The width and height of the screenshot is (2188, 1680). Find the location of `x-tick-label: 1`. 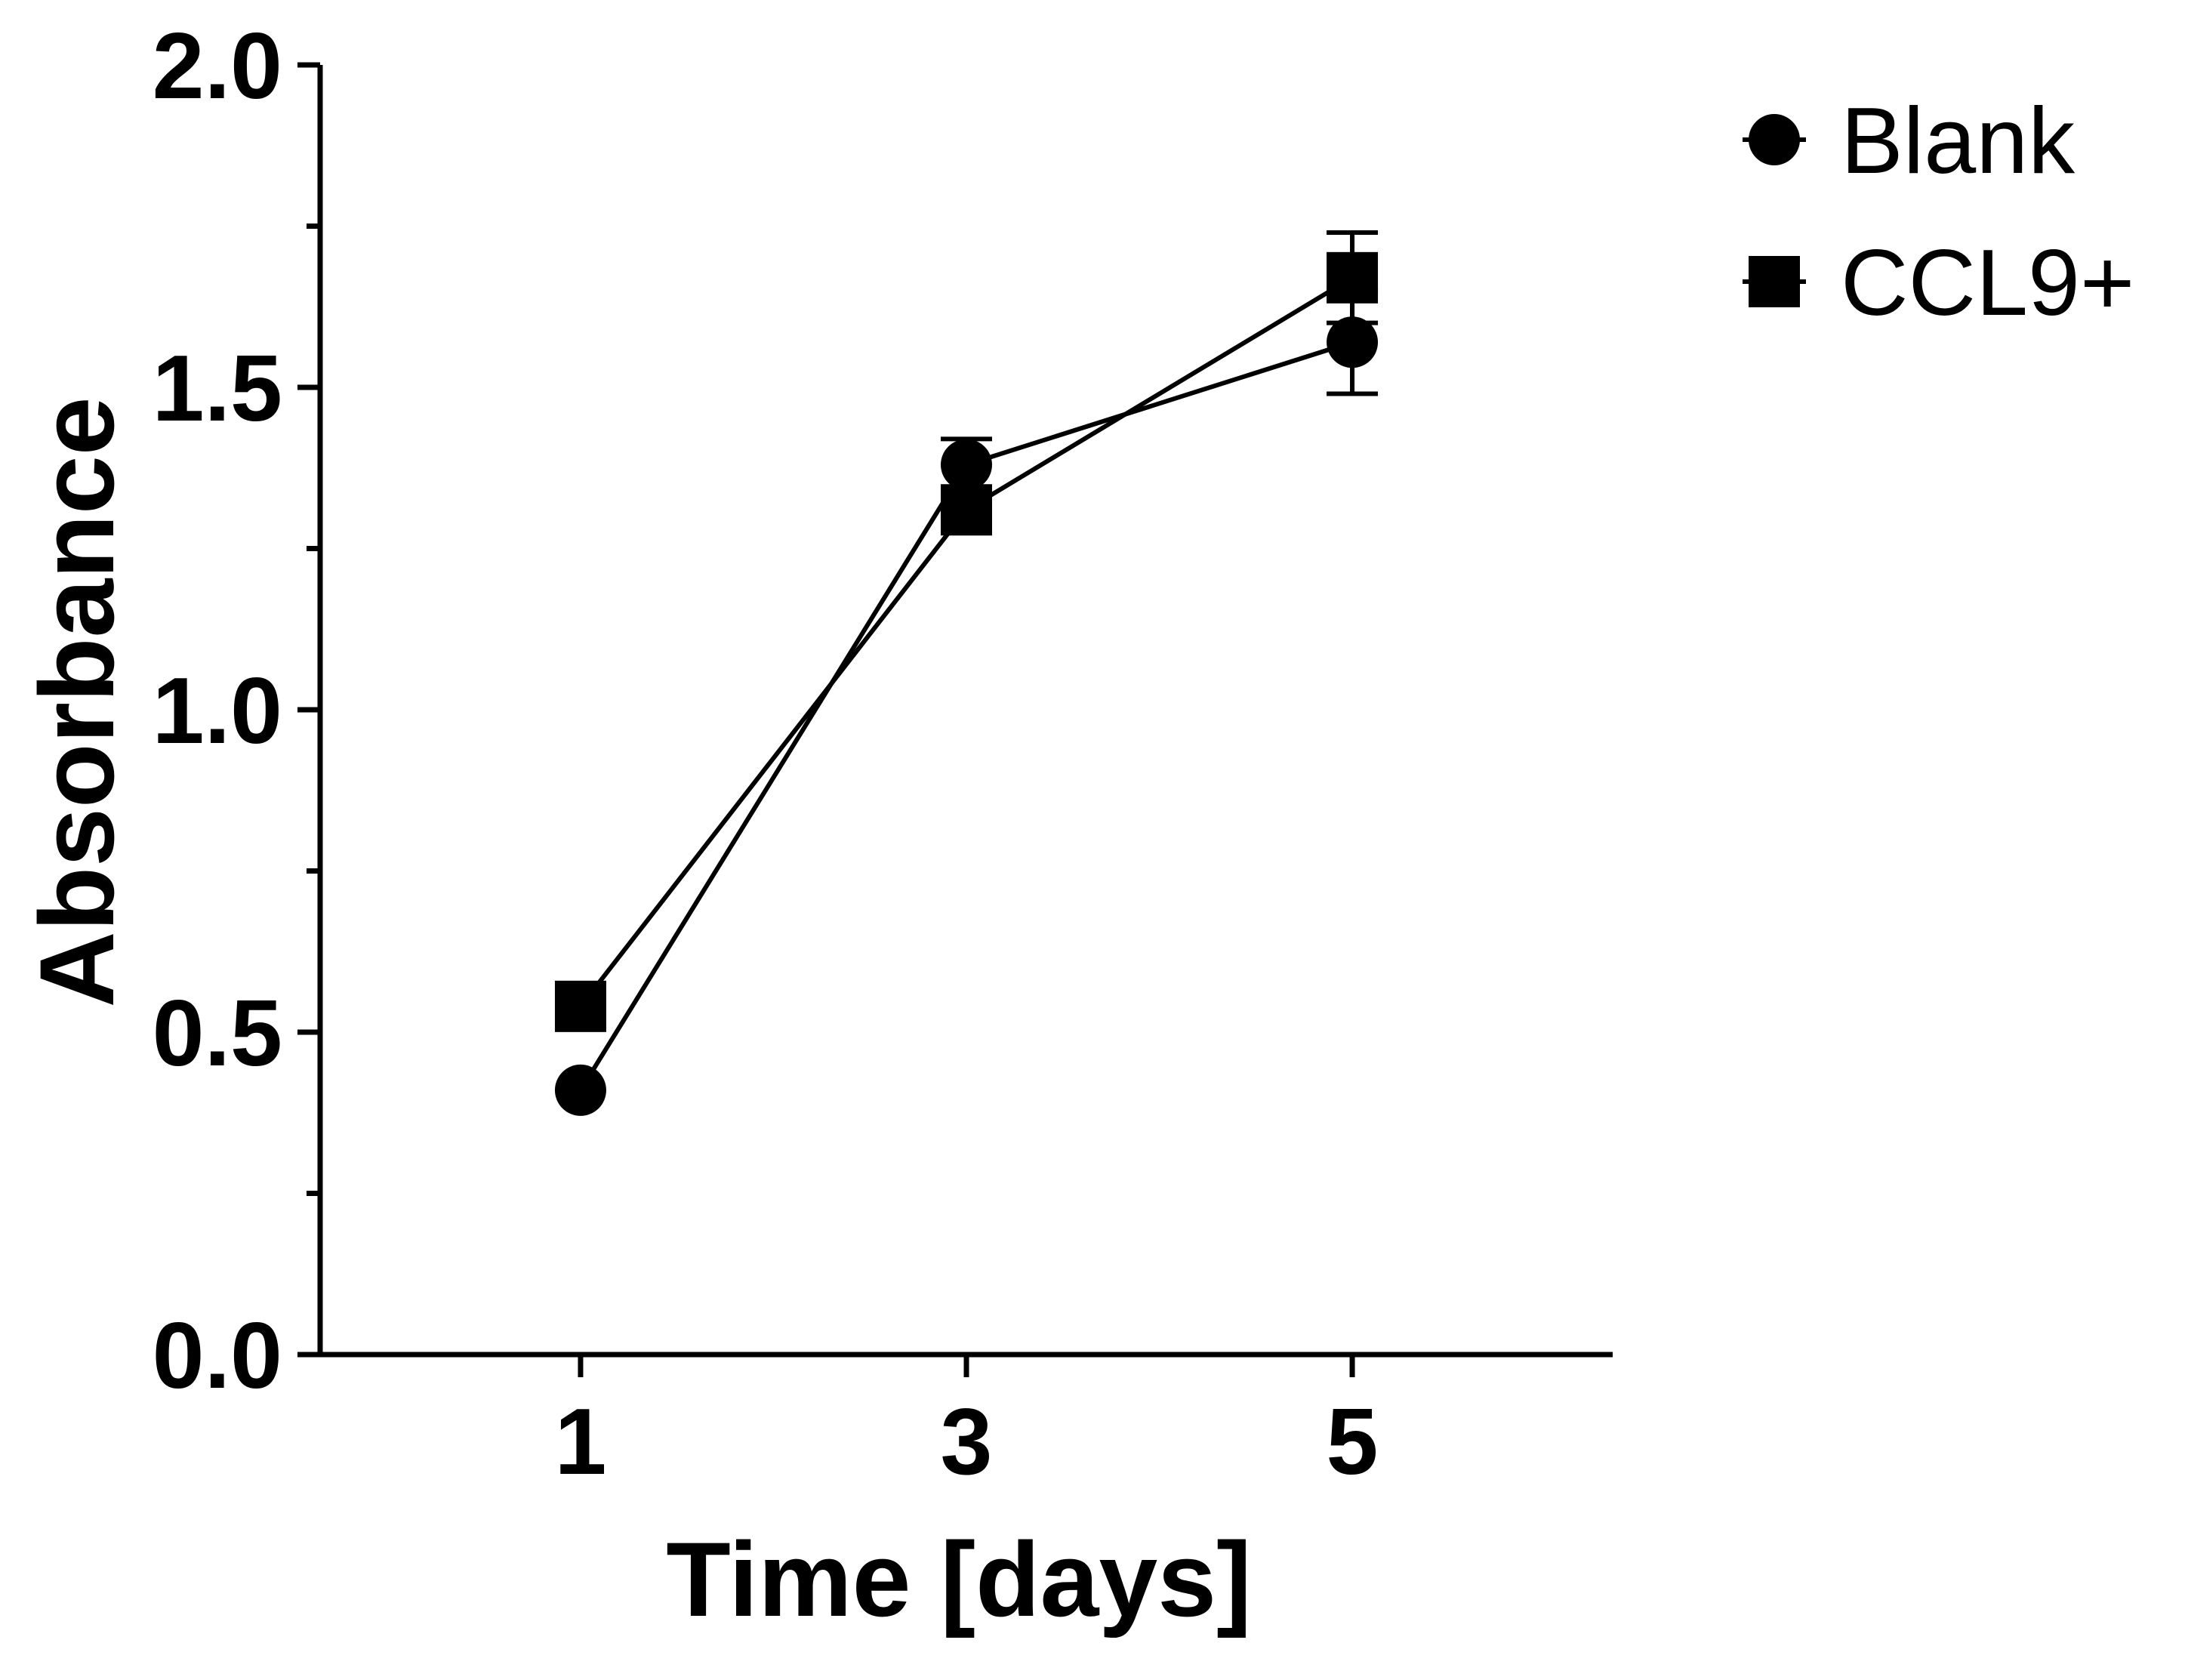

x-tick-label: 1 is located at coordinates (580, 1442).